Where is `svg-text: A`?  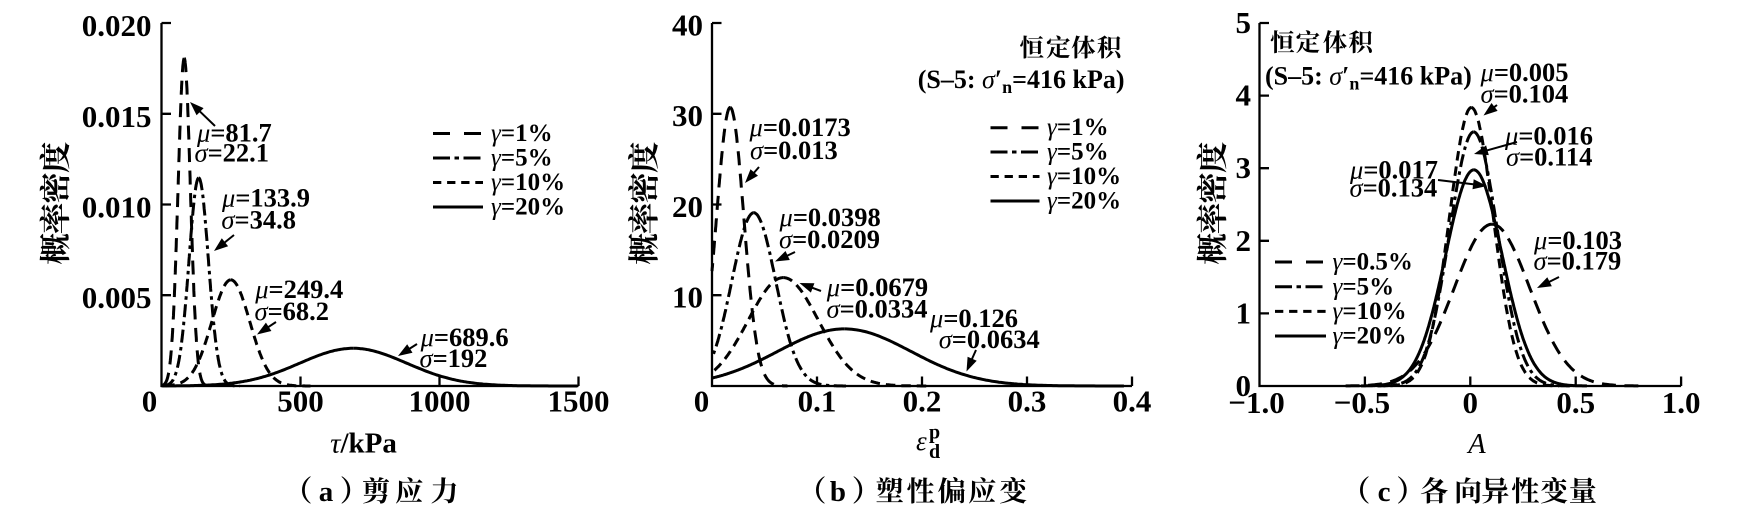
svg-text: A is located at coordinates (1476, 444).